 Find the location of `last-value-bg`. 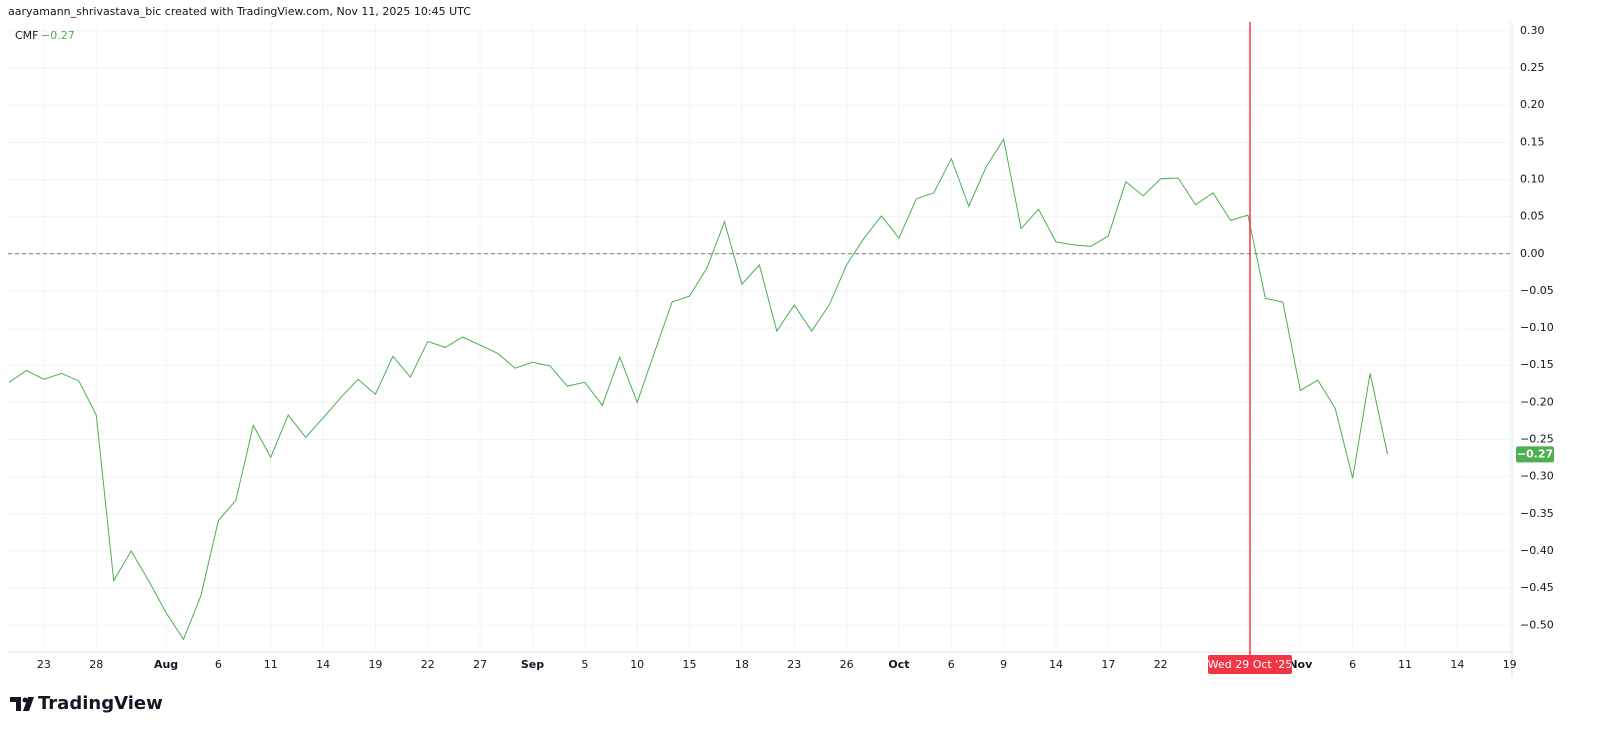

last-value-bg is located at coordinates (1535, 454).